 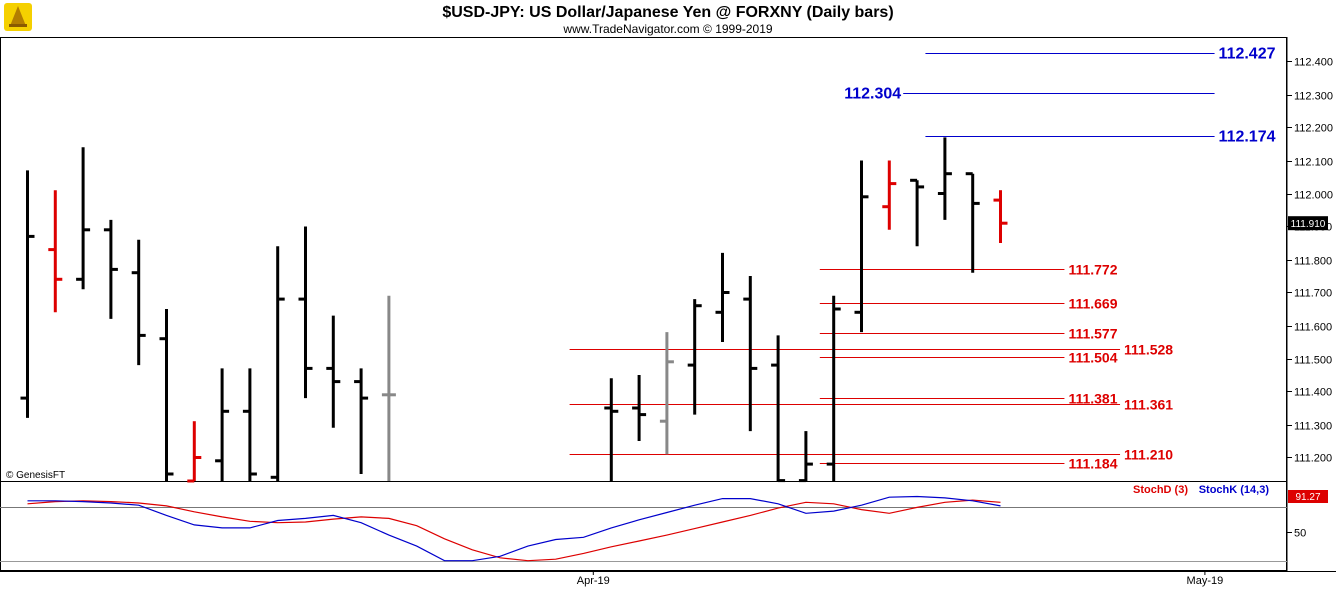 I want to click on stoch-y-tick-label: 50, so click(x=1300, y=534).